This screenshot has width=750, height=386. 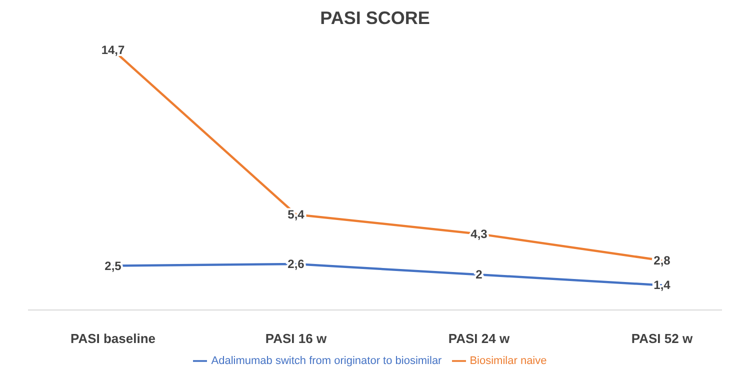 I want to click on x-tick-label: PASI 52 w, so click(x=662, y=338).